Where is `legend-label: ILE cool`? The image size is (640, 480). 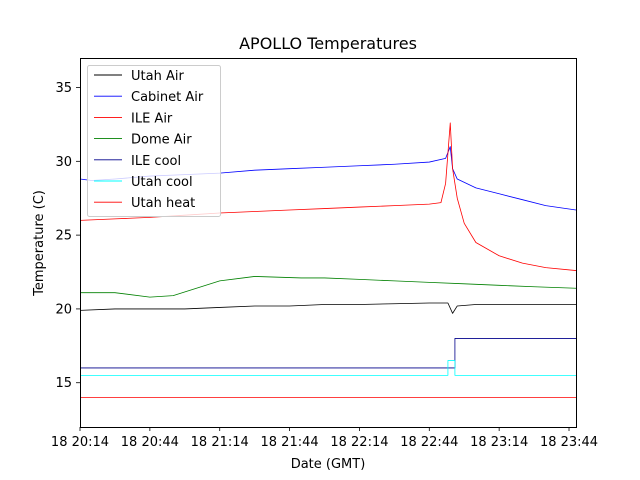
legend-label: ILE cool is located at coordinates (156, 161).